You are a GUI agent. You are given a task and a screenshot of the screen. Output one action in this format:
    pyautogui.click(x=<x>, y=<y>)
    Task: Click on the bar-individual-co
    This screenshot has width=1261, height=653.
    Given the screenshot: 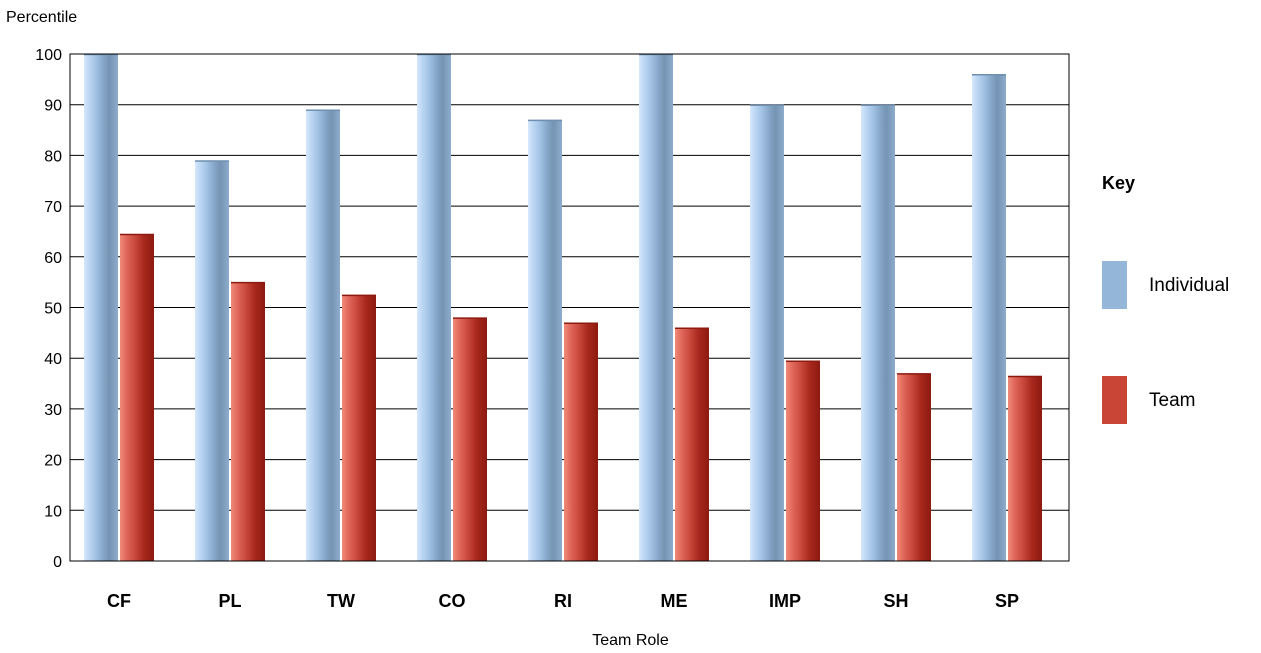 What is the action you would take?
    pyautogui.click(x=434, y=307)
    